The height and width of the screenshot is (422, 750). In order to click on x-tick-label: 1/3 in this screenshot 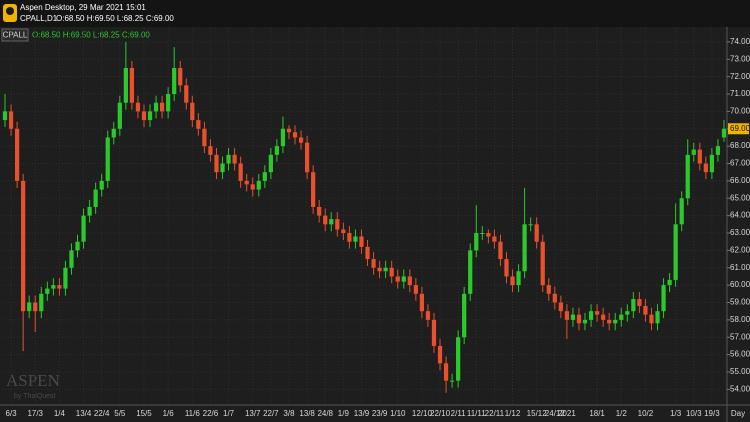, I will do `click(676, 413)`.